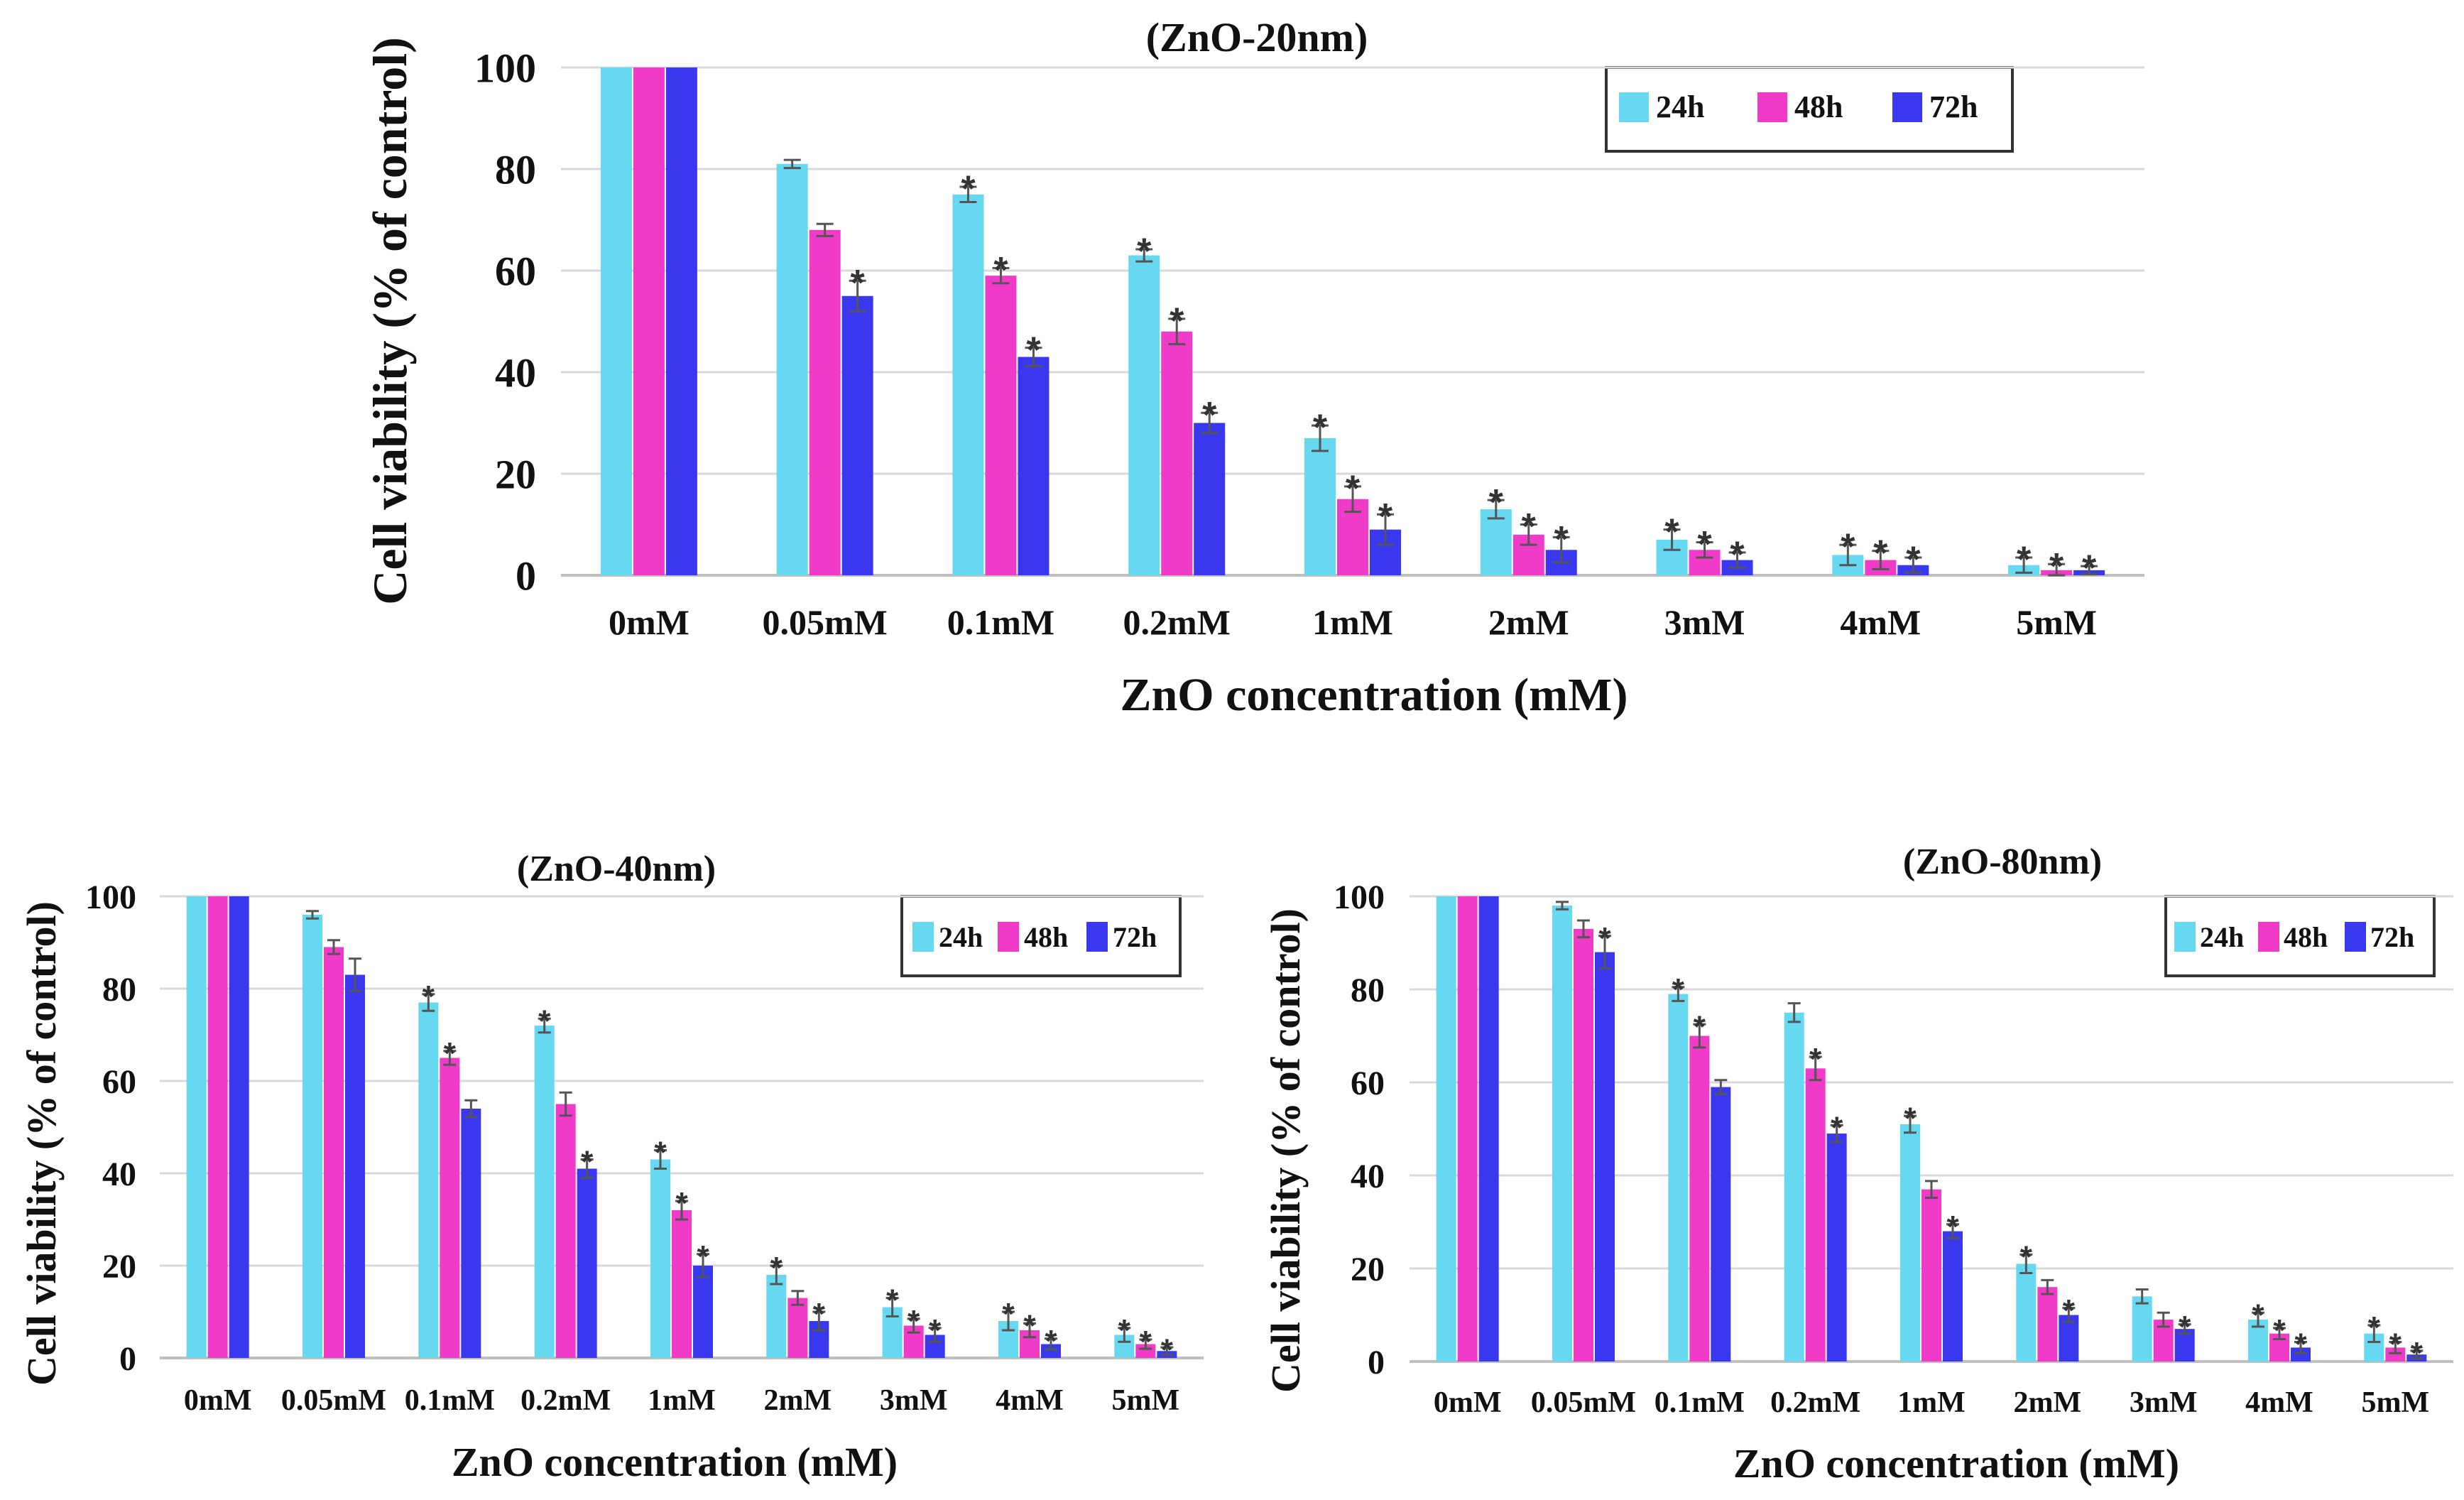 This screenshot has width=2464, height=1500. What do you see at coordinates (1699, 1199) in the screenshot?
I see `bar-48h-0.1mM` at bounding box center [1699, 1199].